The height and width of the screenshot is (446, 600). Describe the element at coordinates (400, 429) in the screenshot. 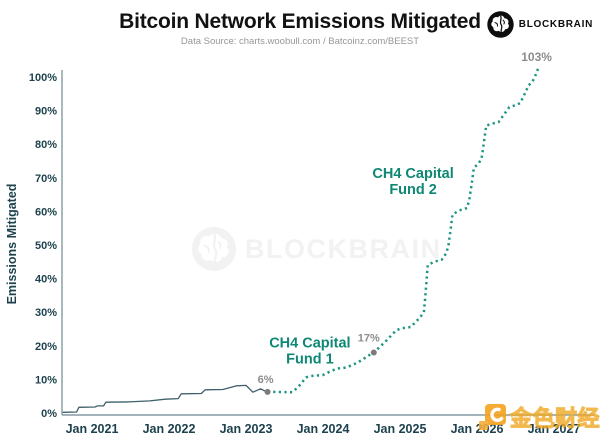

I see `x-tick-label: Jan 2025` at that location.